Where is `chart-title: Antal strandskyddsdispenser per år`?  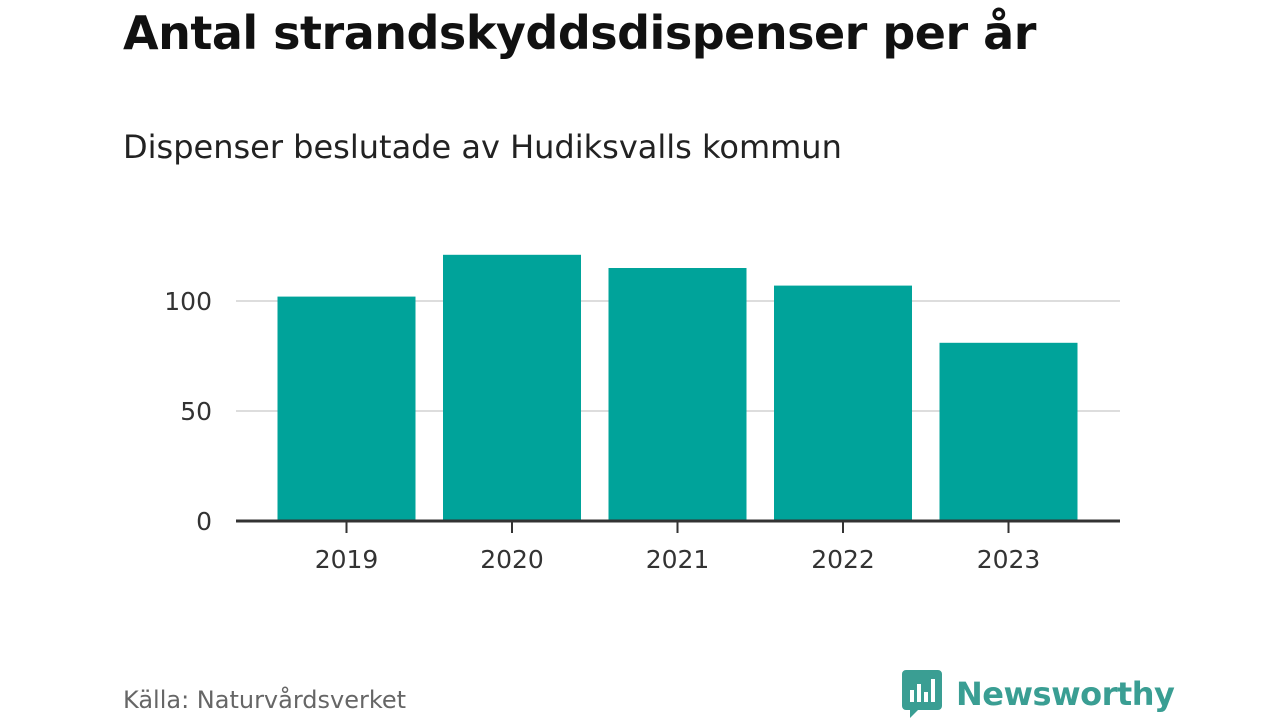
chart-title: Antal strandskyddsdispenser per år is located at coordinates (579, 33).